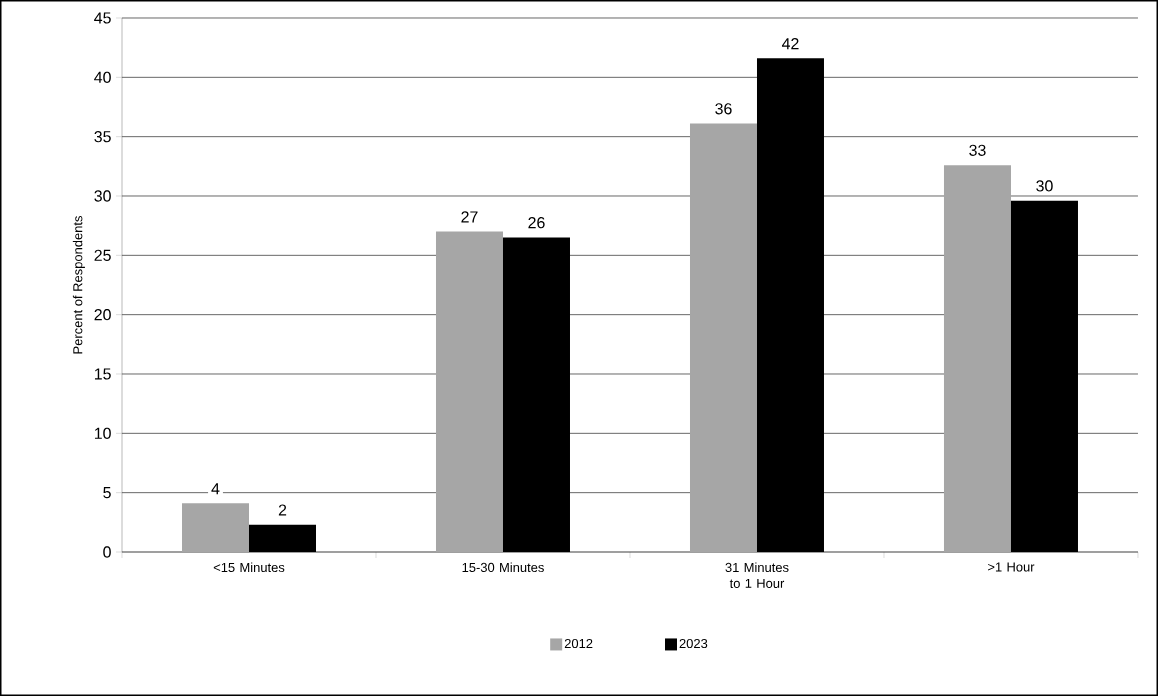  What do you see at coordinates (102, 77) in the screenshot?
I see `y-tick-label: 40` at bounding box center [102, 77].